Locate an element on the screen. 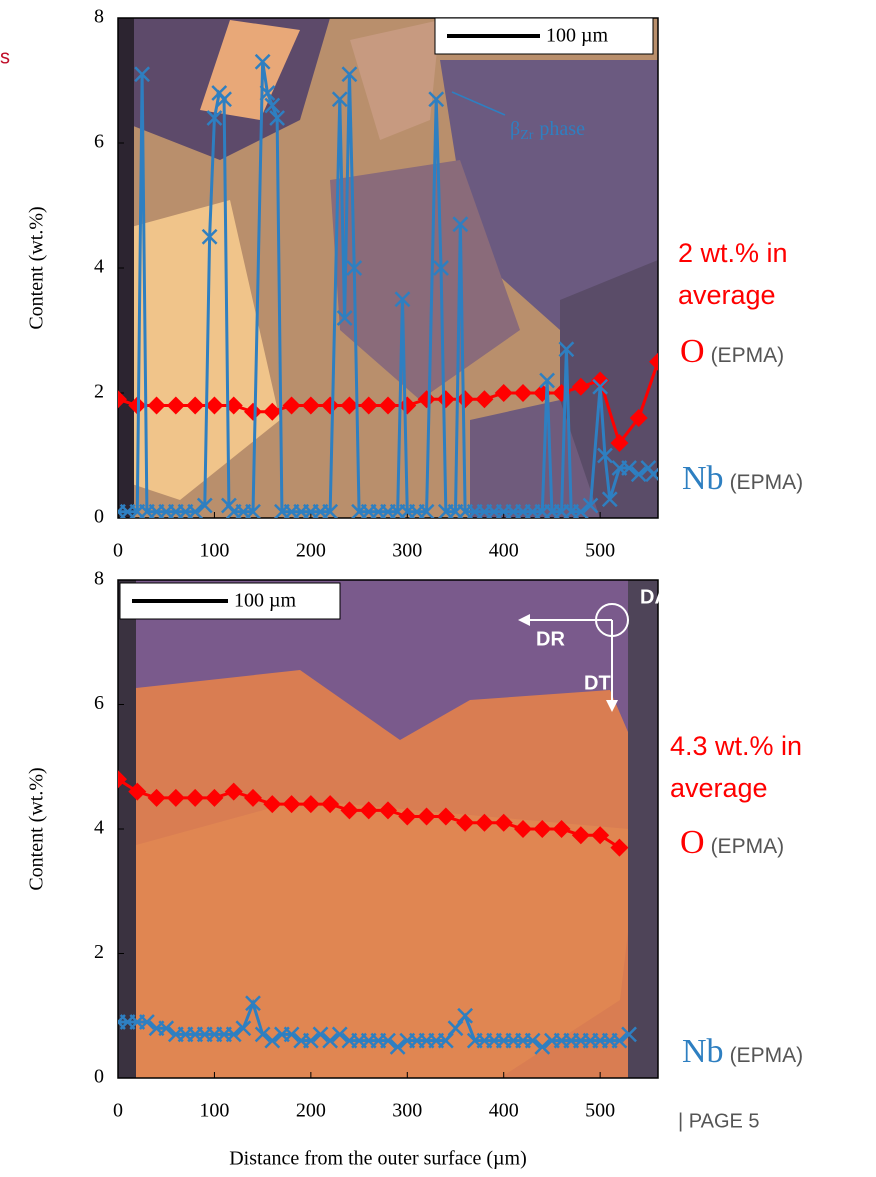  x-axis-title: Distance from the outer surface (µm) is located at coordinates (378, 1159).